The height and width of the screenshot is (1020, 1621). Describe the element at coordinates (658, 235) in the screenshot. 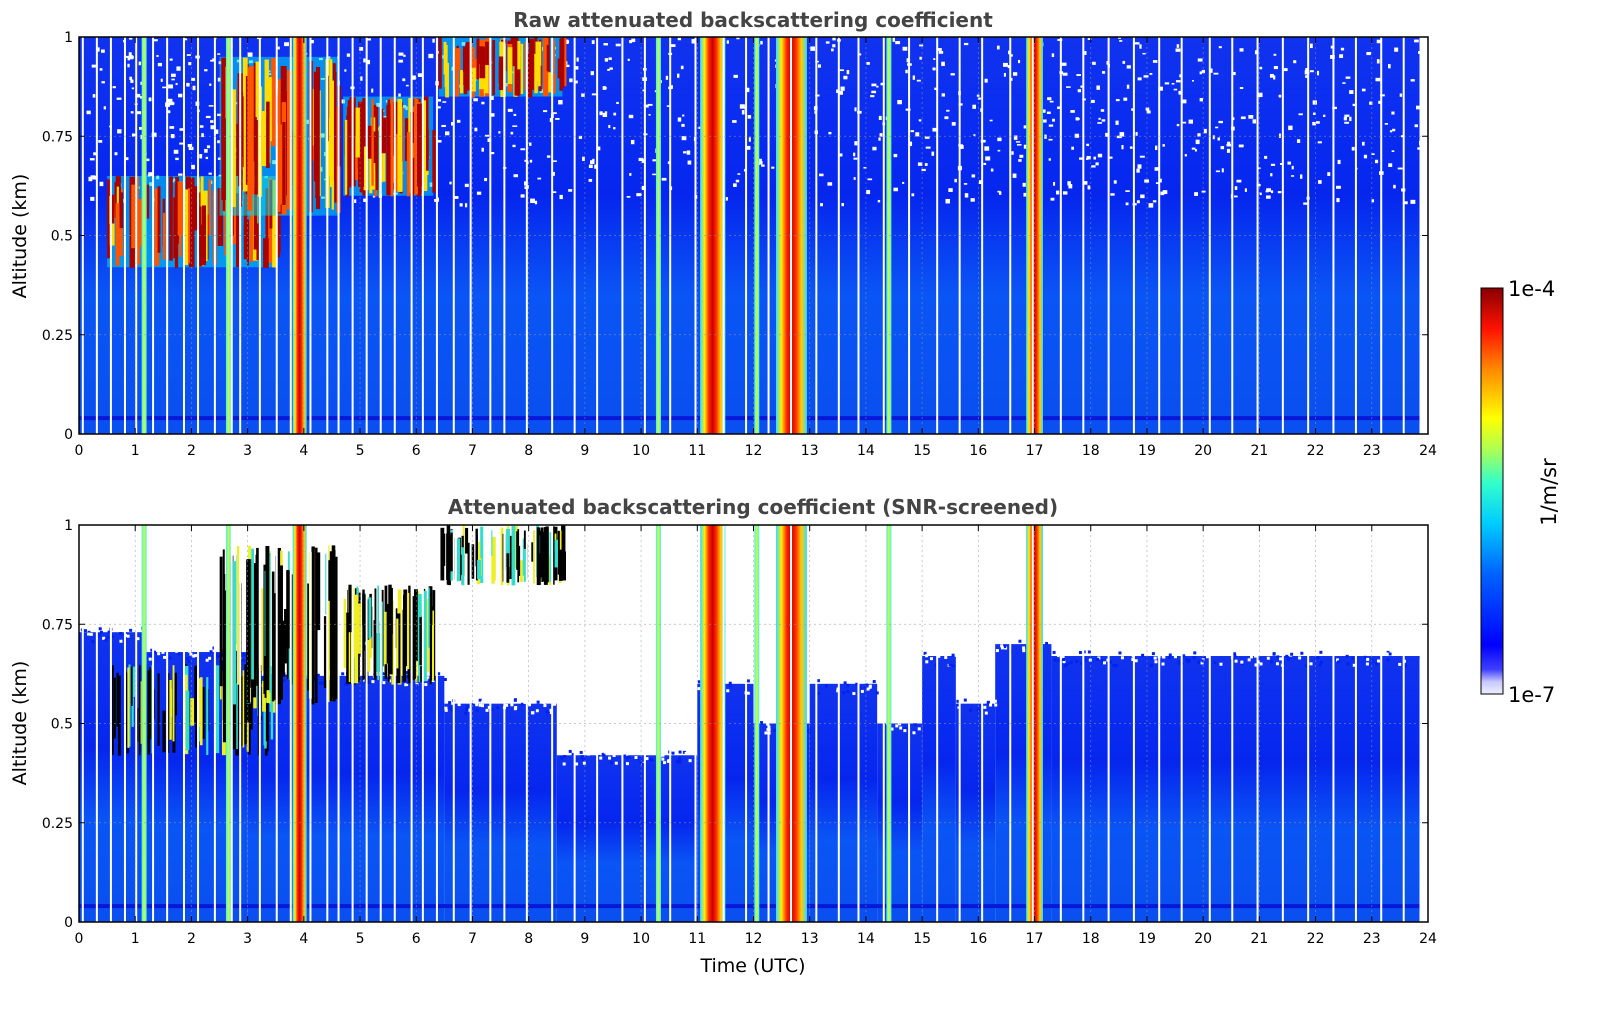

I see `bright-streak` at that location.